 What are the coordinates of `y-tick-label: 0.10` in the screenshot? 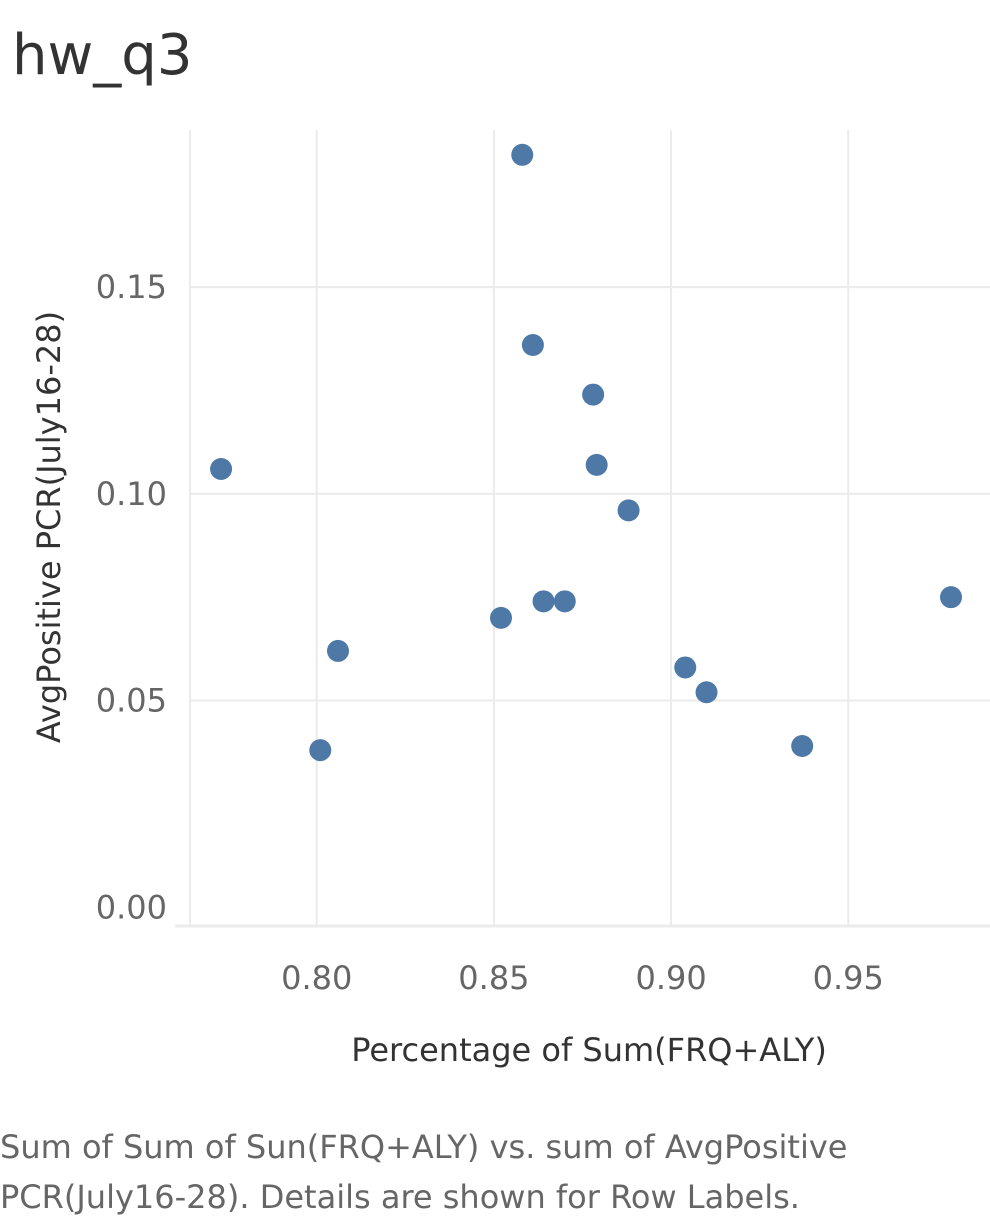 It's located at (131, 494).